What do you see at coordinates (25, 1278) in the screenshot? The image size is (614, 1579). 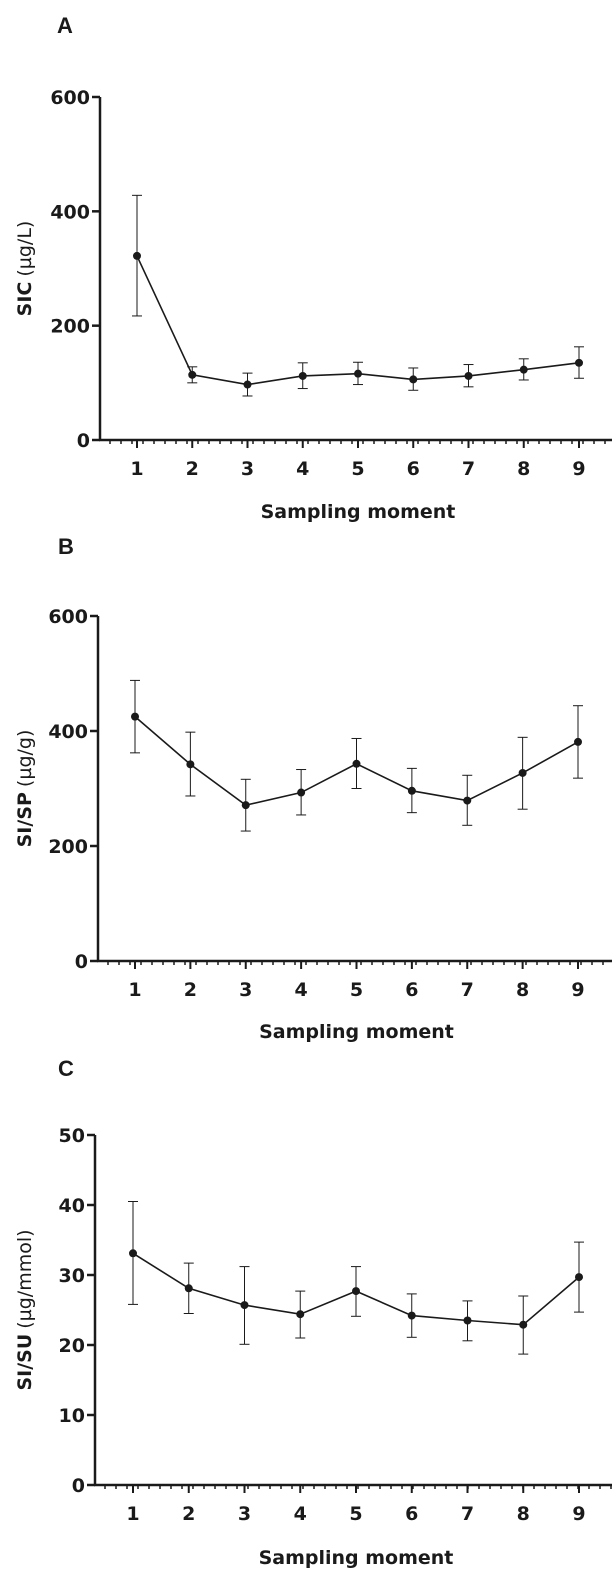 I see `y-axis-title-unit: (µg/mmol)` at bounding box center [25, 1278].